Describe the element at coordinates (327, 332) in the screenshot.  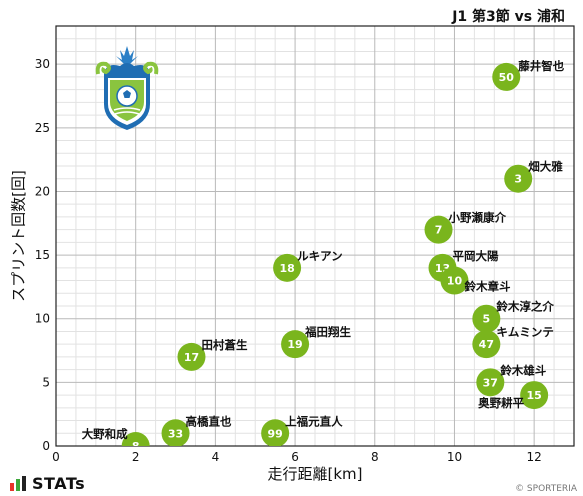
I see `player-name-label: 福田翔生` at that location.